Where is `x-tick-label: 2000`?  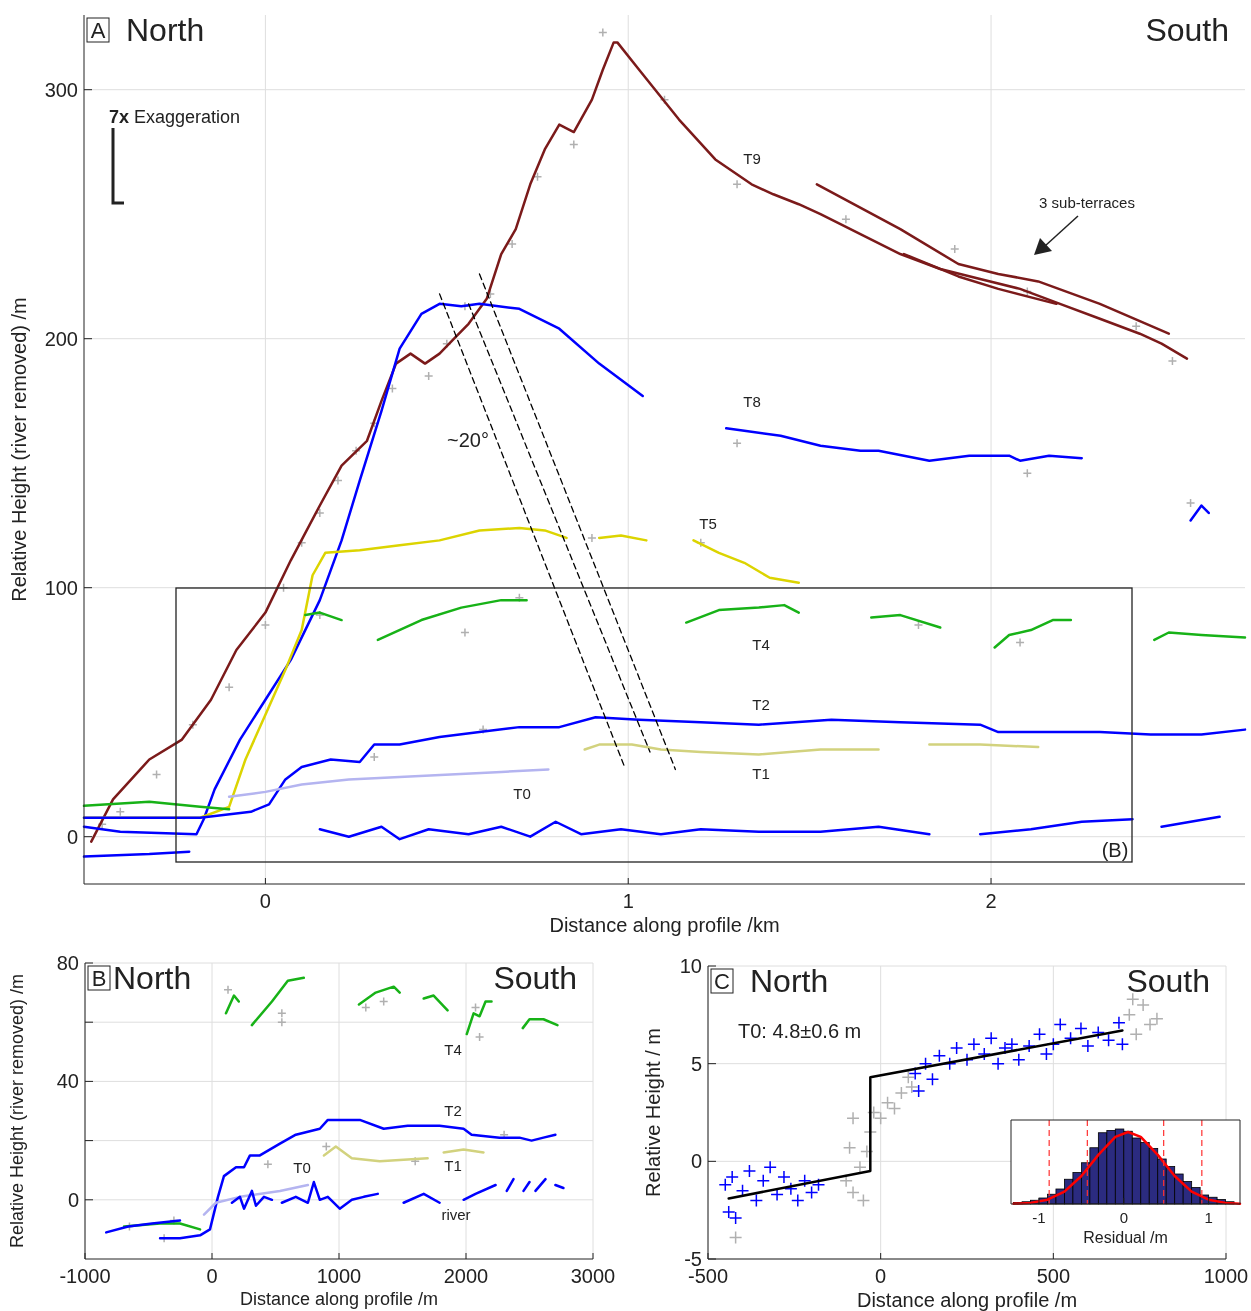
x-tick-label: 2000 is located at coordinates (466, 1276).